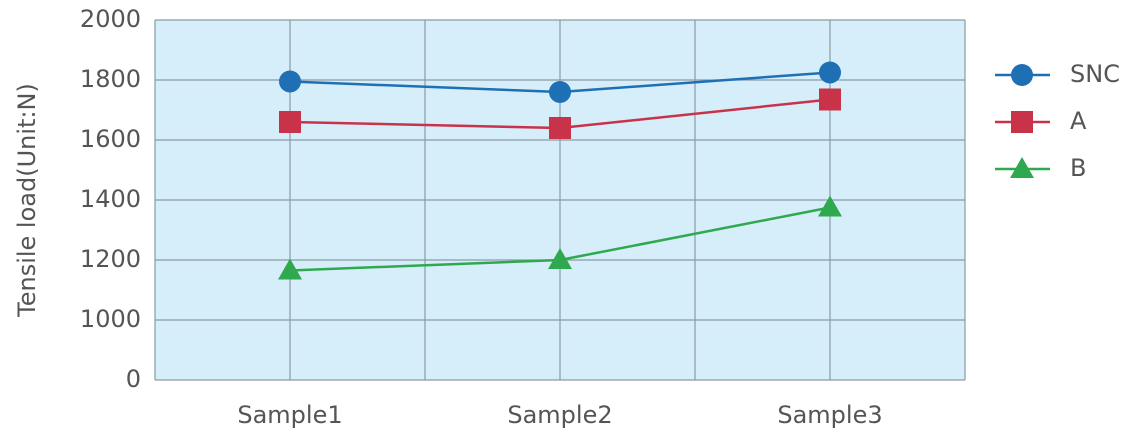 The height and width of the screenshot is (437, 1137). I want to click on y-tick-label: 1600, so click(110, 139).